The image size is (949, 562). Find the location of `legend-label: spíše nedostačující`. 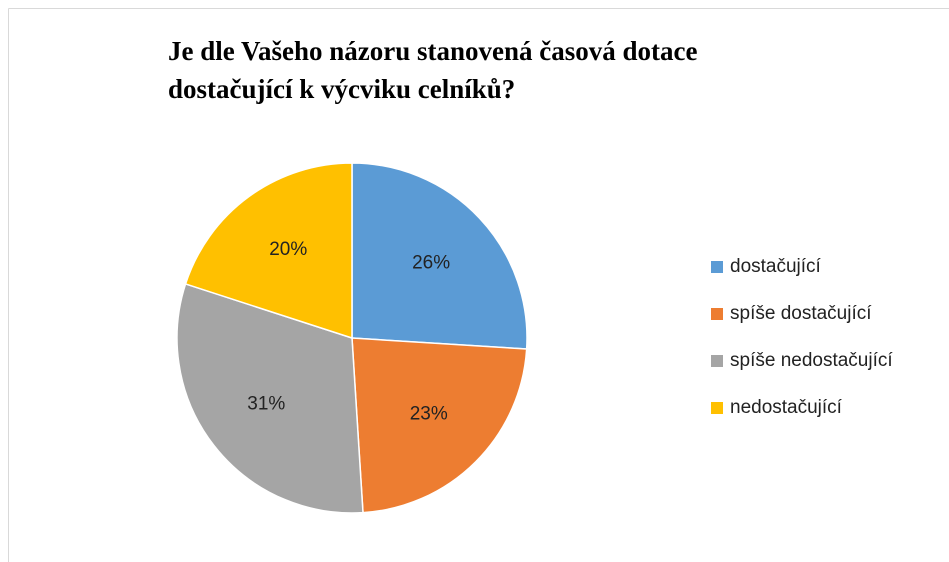

legend-label: spíše nedostačující is located at coordinates (811, 360).